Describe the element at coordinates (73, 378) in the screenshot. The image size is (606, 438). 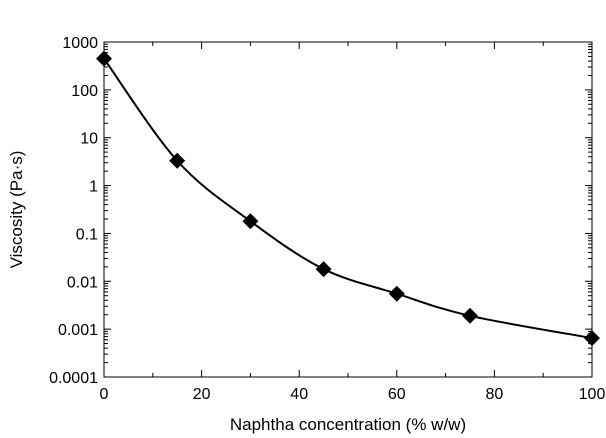
I see `y-tick-label: 0.0001` at that location.